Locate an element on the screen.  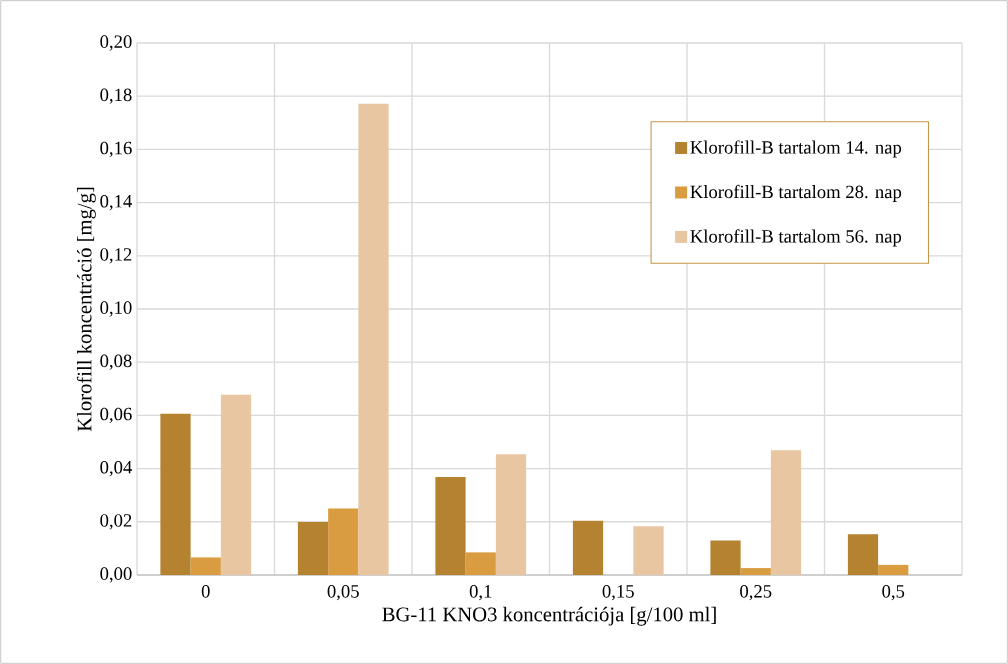
y-tick-label: 0,08 is located at coordinates (116, 362).